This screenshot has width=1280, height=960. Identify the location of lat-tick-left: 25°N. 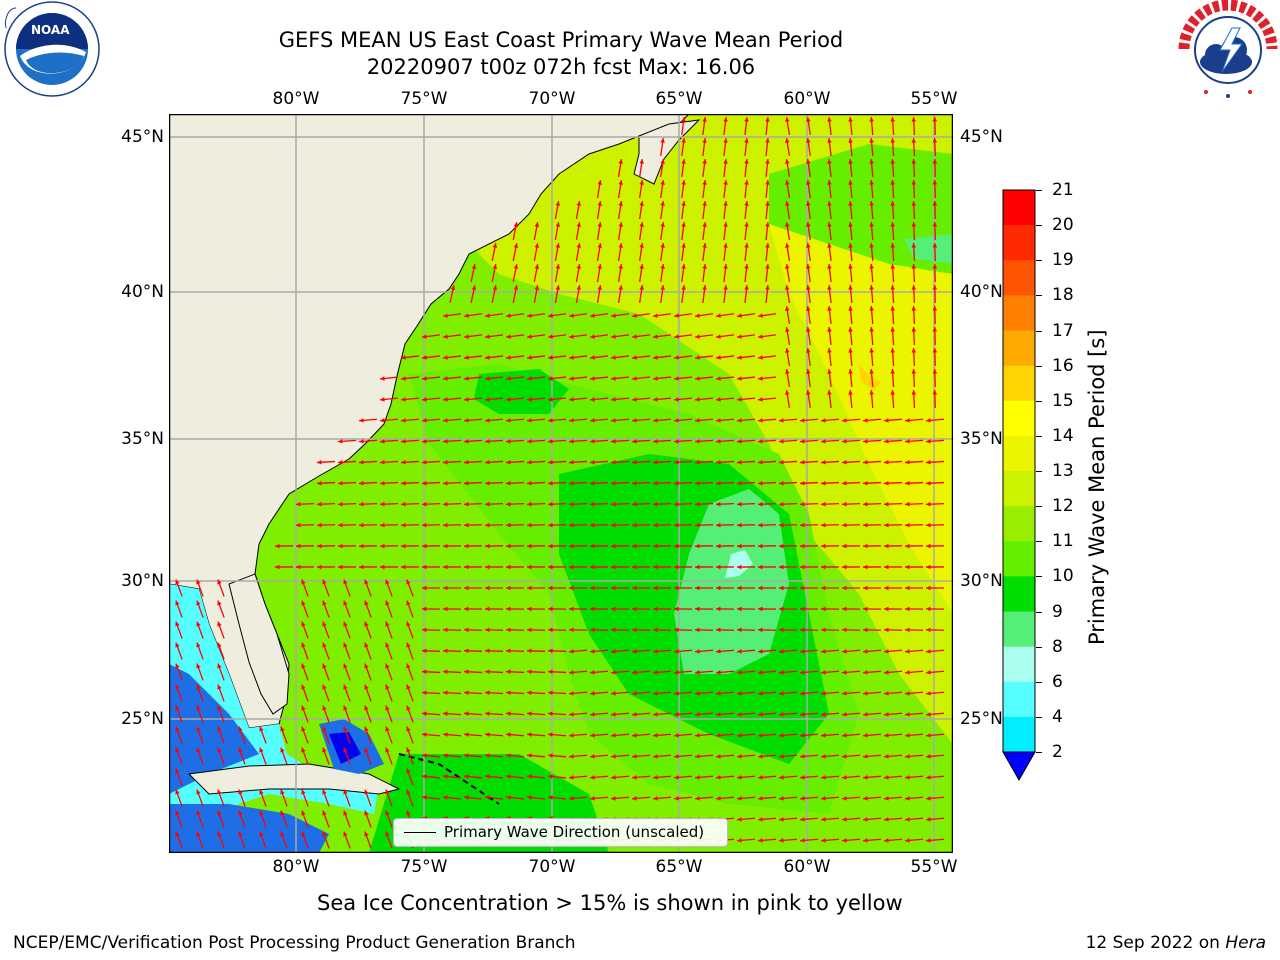
(142, 719).